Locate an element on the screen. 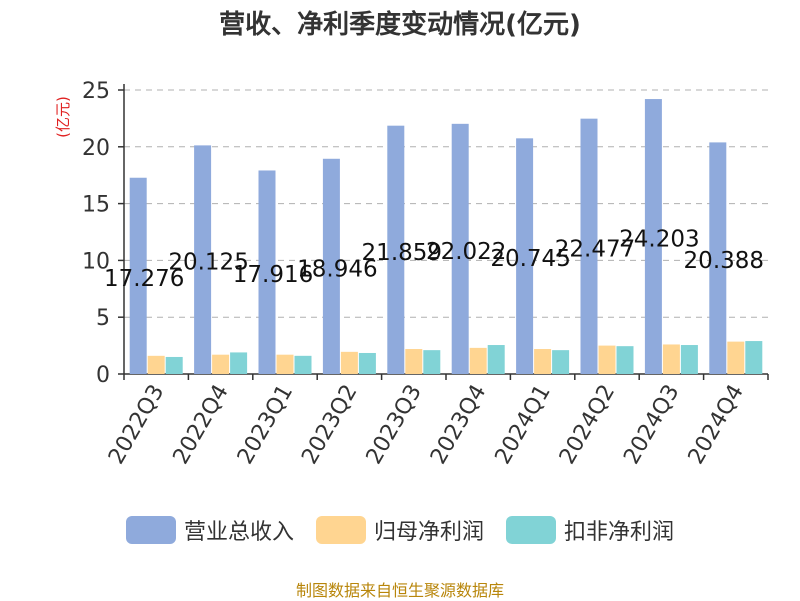 This screenshot has height=601, width=800. legend-item: 营业总收入 is located at coordinates (209, 530).